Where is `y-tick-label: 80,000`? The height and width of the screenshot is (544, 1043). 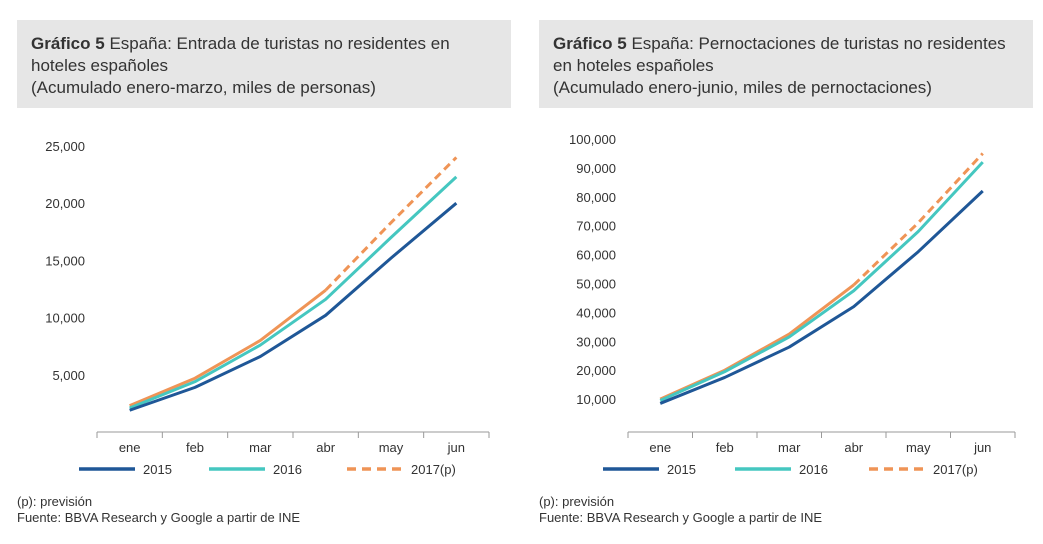
y-tick-label: 80,000 is located at coordinates (596, 197).